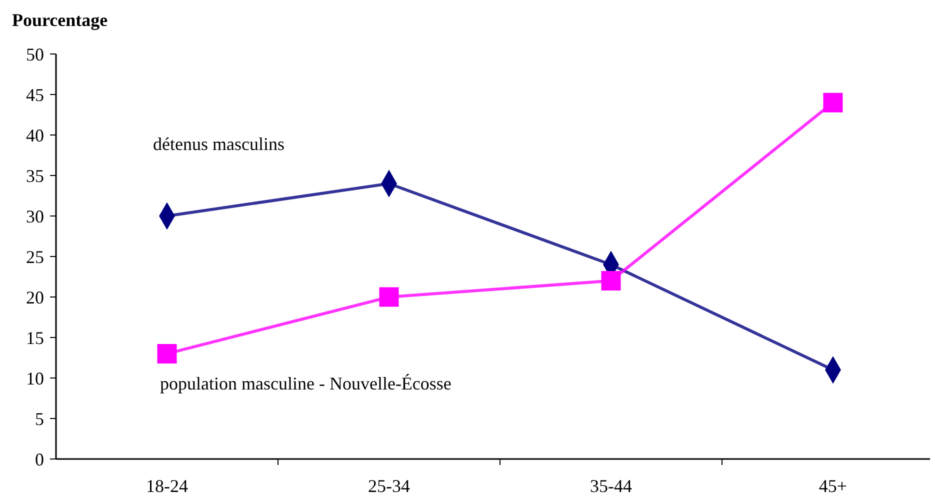 The image size is (935, 499). Describe the element at coordinates (167, 486) in the screenshot. I see `x-tick-label: 18-24` at that location.